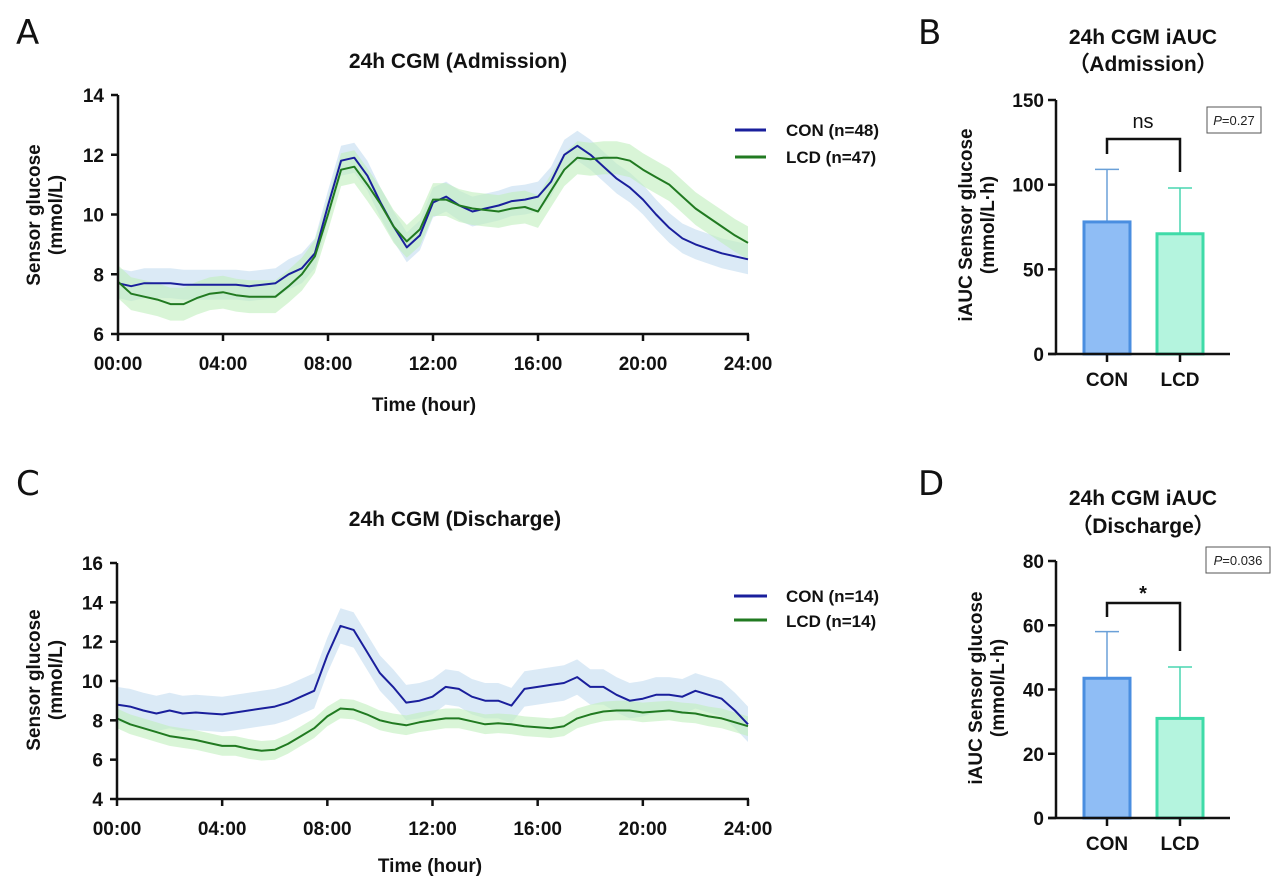 This screenshot has width=1280, height=890. Describe the element at coordinates (806, 609) in the screenshot. I see `chart-c-legend: CON (n=14) LCD (n=14)` at that location.